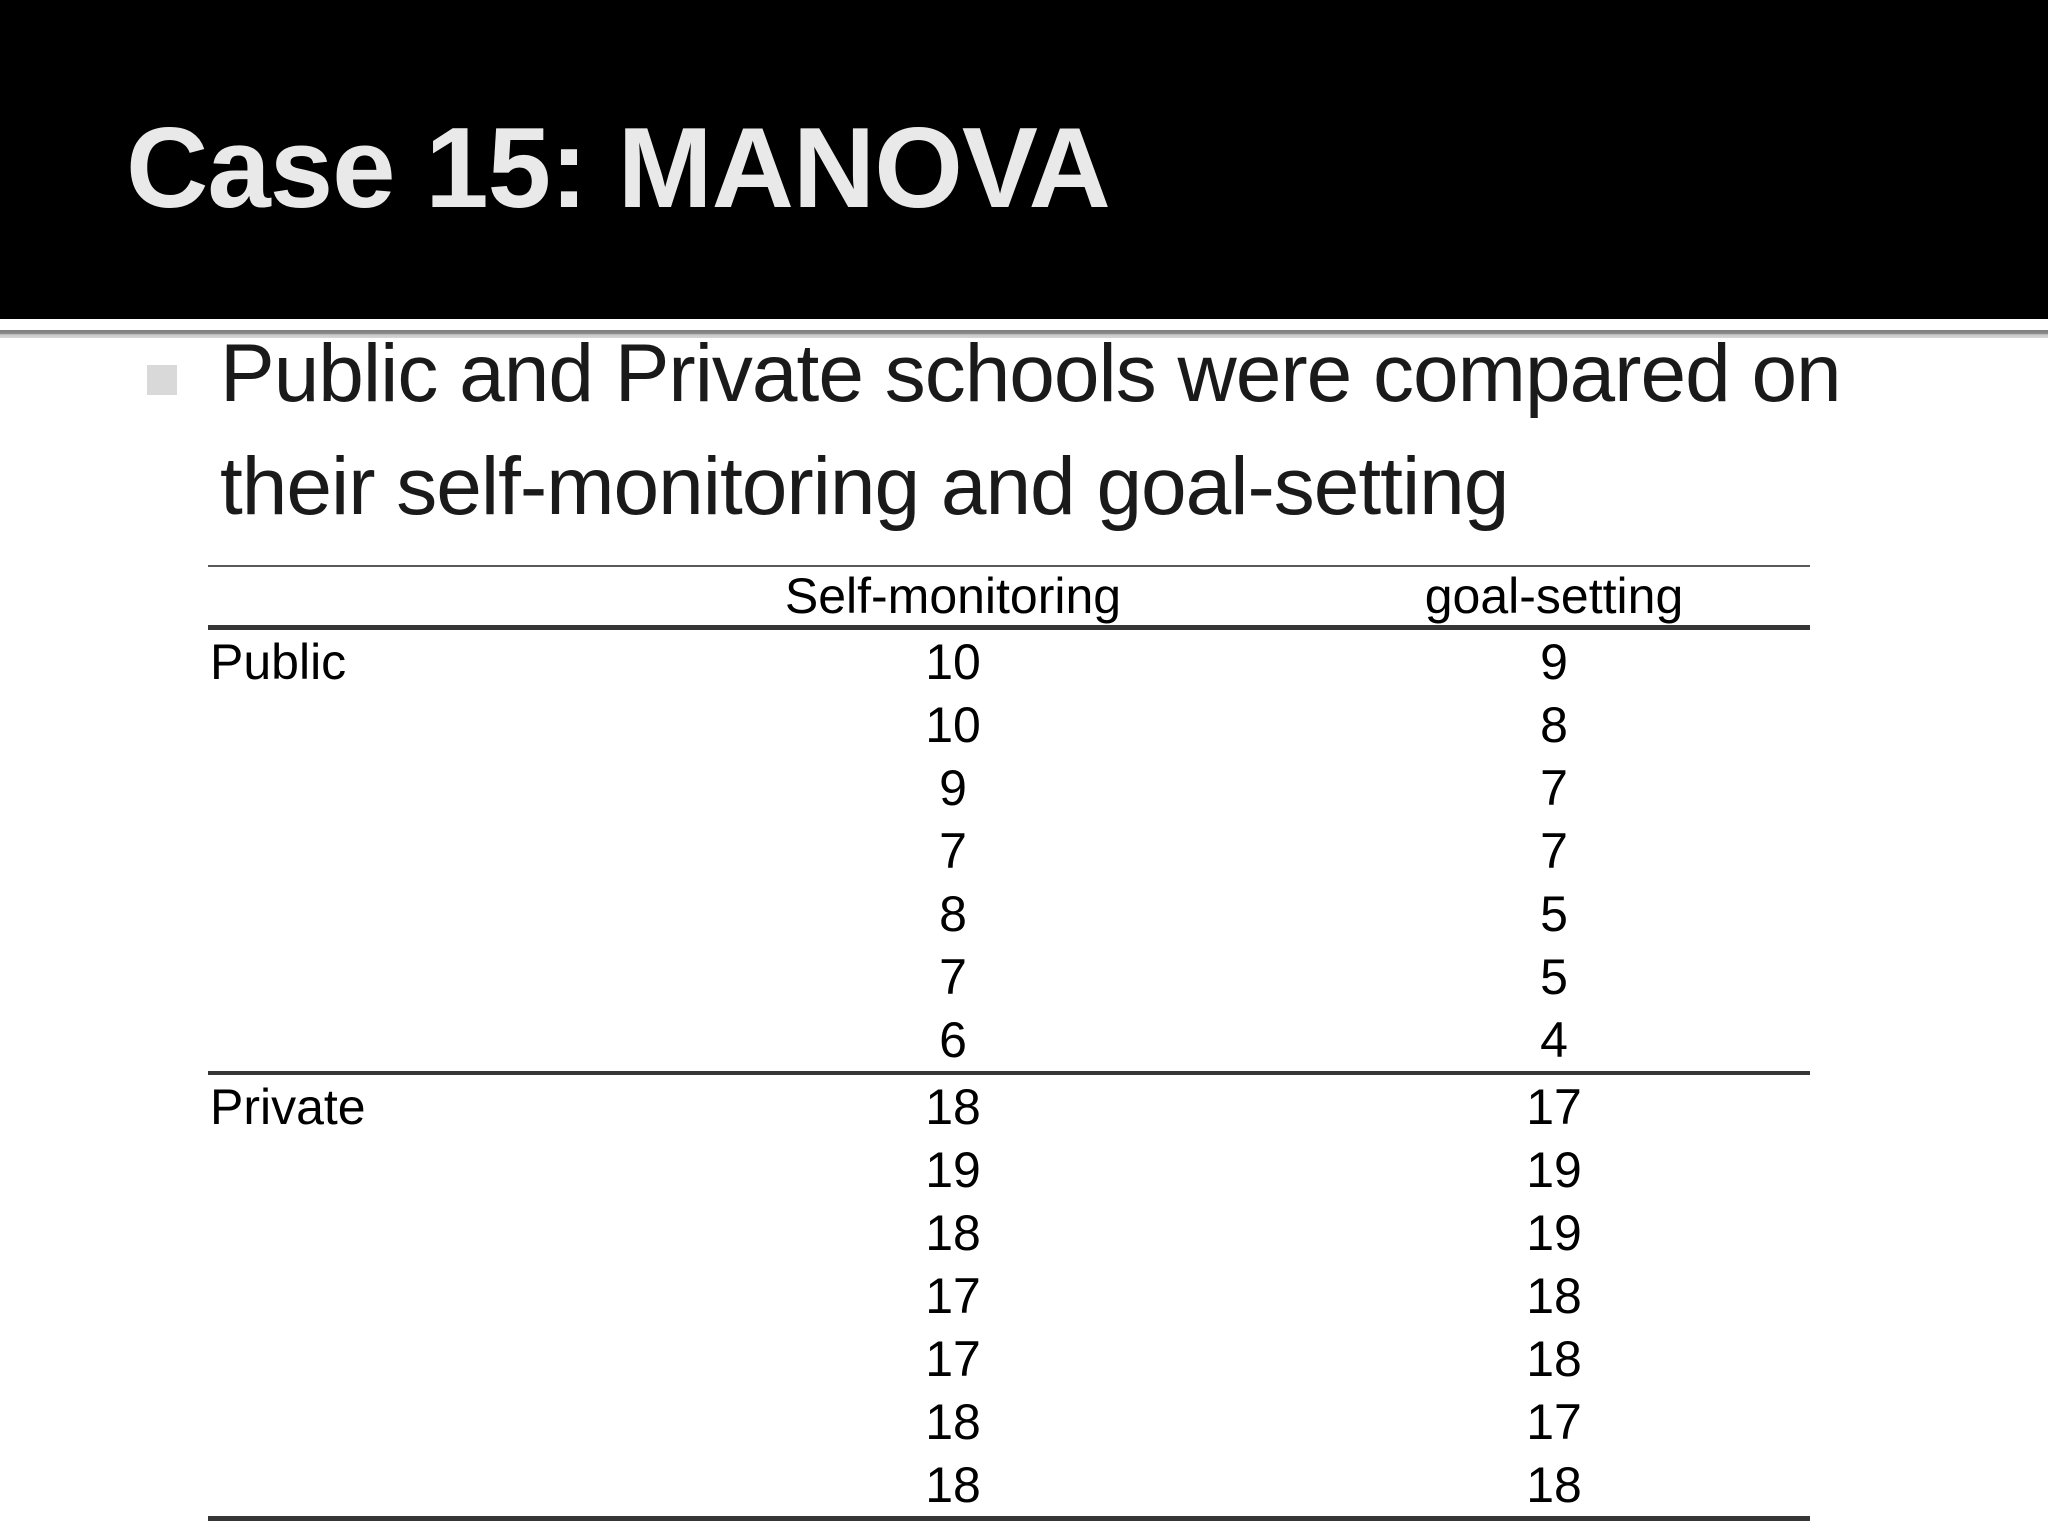 The width and height of the screenshot is (2048, 1536). Describe the element at coordinates (864, 486) in the screenshot. I see `bullet-text-line-2: their self-monitoring and goal-setting` at that location.